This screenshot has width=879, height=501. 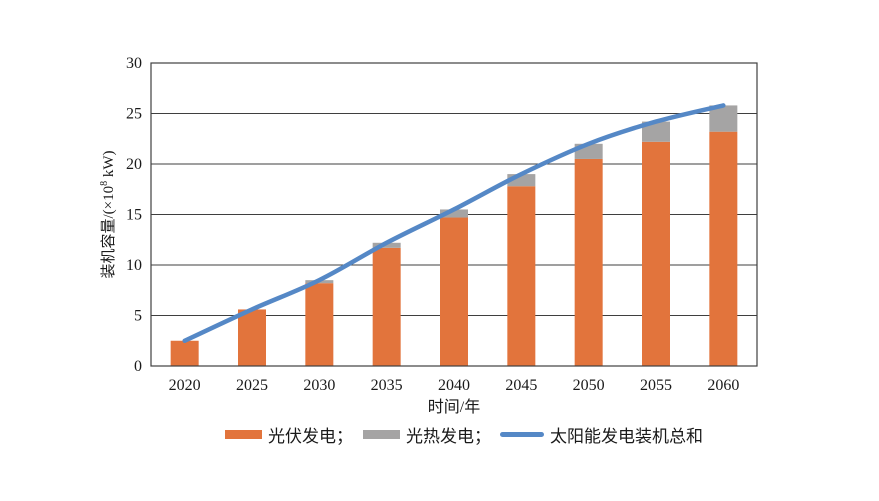 What do you see at coordinates (454, 385) in the screenshot?
I see `x-tick-label-2040: 2040` at bounding box center [454, 385].